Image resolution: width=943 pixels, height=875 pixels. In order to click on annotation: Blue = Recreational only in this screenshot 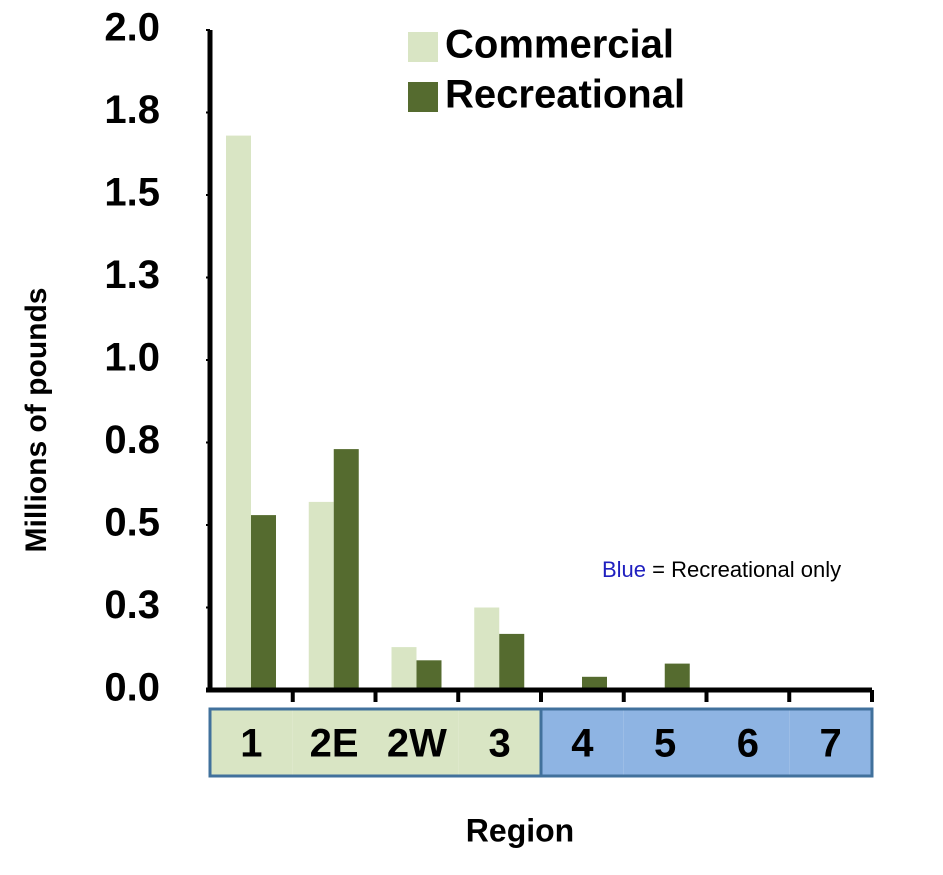, I will do `click(721, 569)`.